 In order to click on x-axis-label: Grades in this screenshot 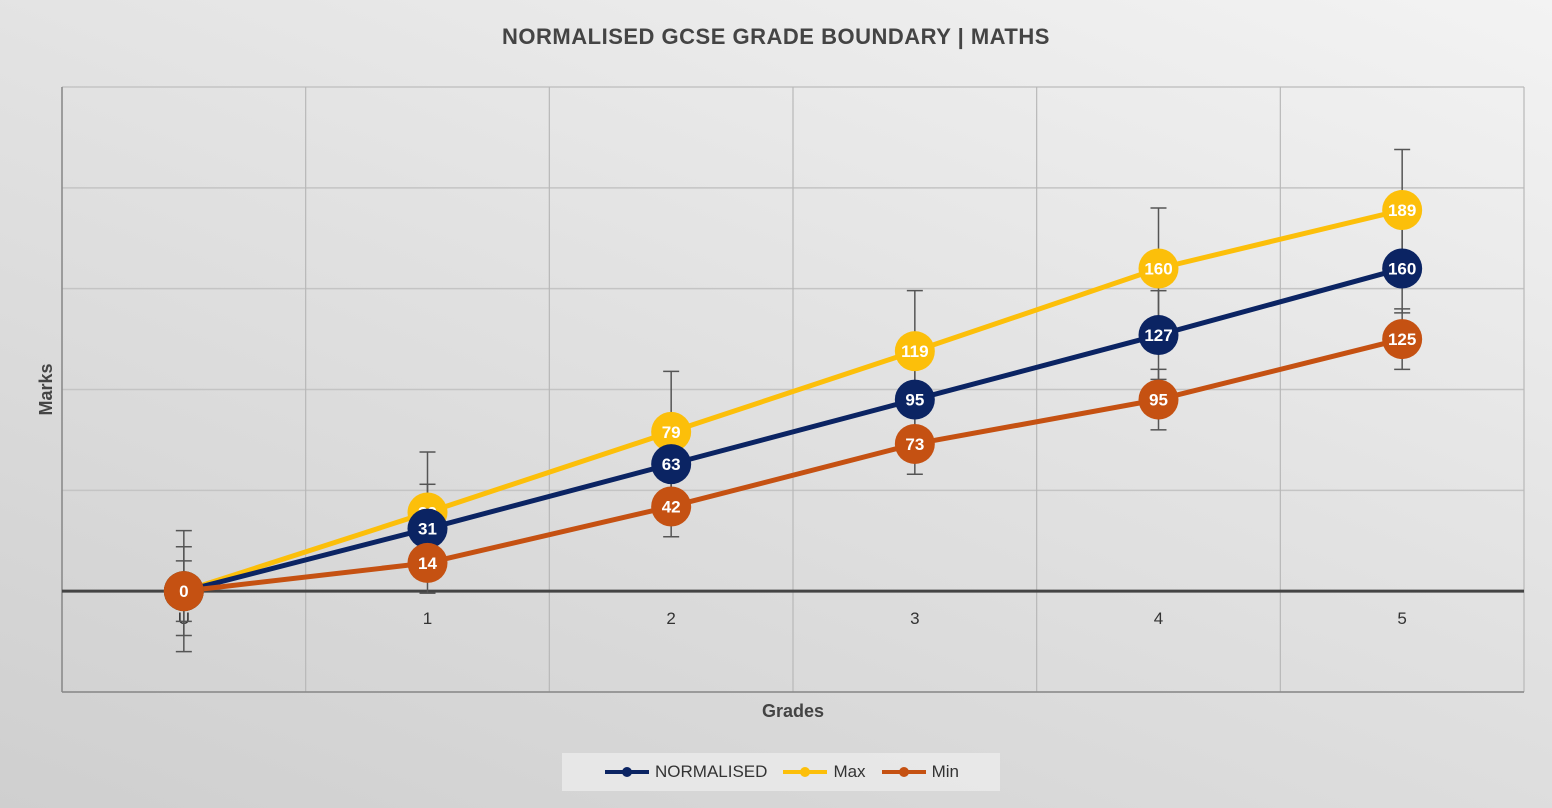, I will do `click(793, 711)`.